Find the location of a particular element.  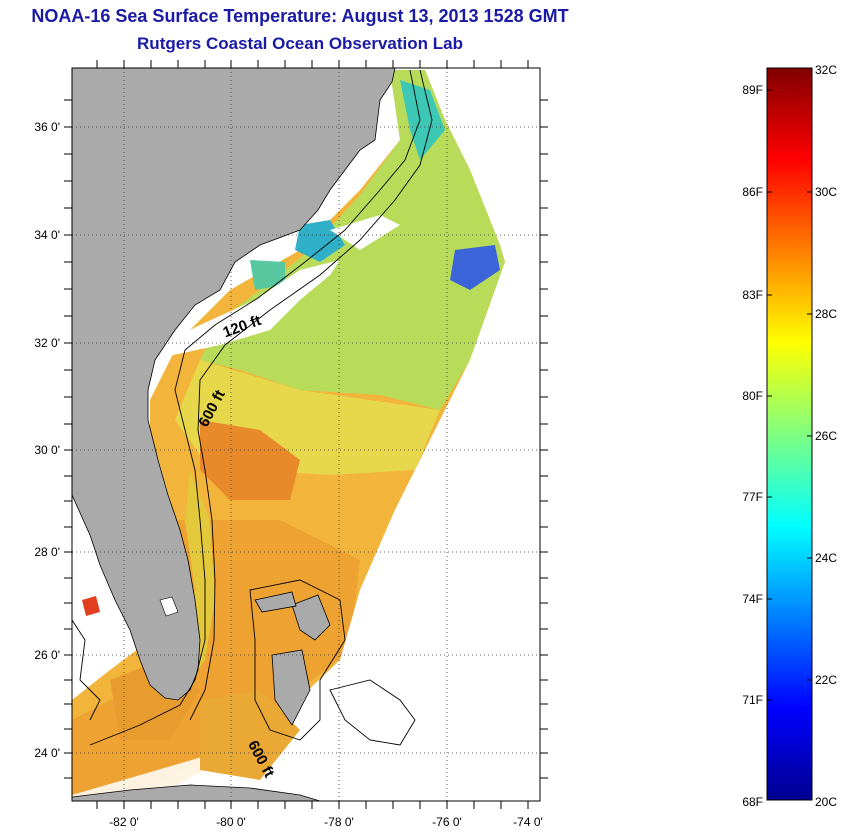

lat-label: 26 0' is located at coordinates (47, 655).